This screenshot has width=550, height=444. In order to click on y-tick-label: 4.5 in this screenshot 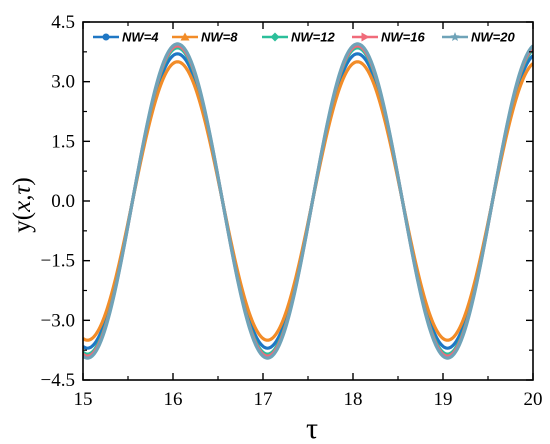, I will do `click(63, 22)`.